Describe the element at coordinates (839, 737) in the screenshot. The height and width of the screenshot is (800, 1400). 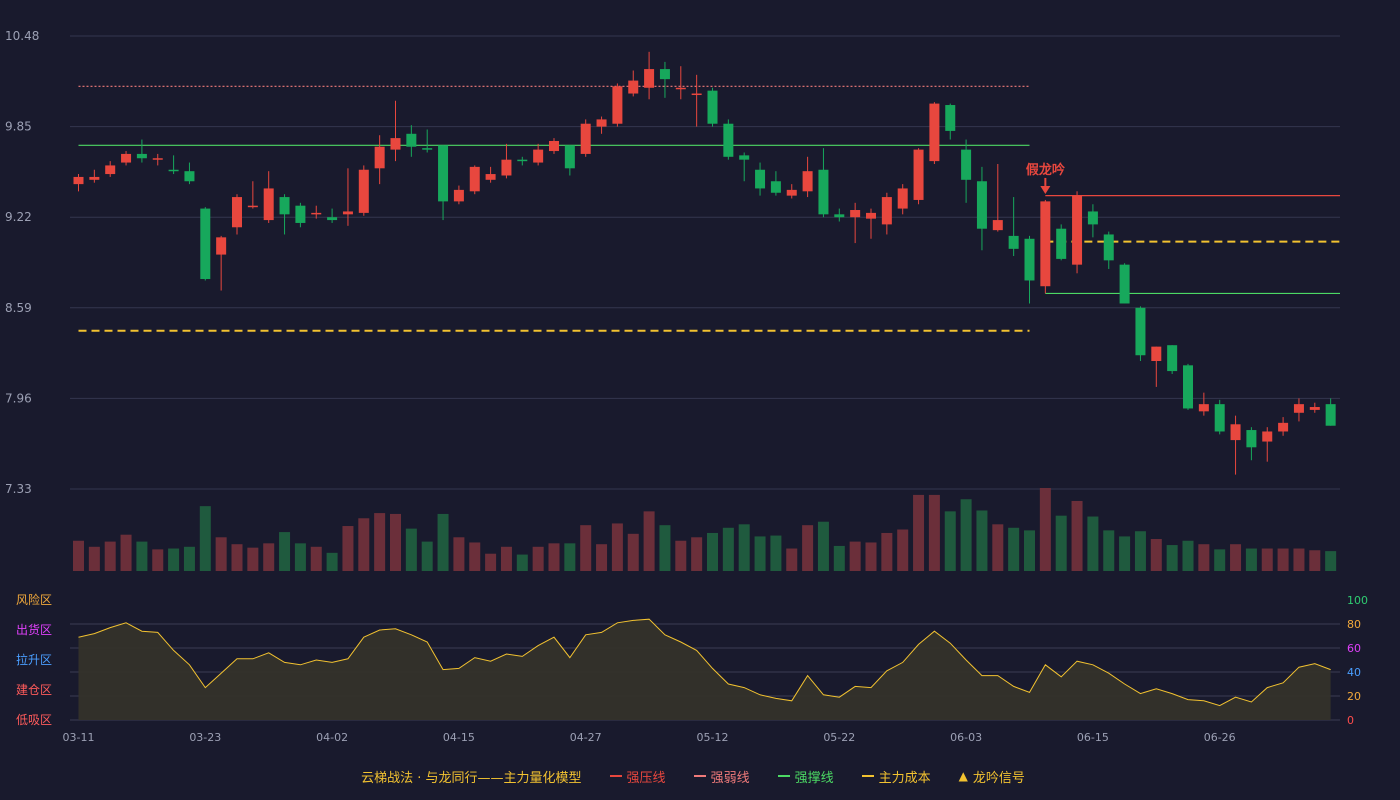
I see `x-tick-label: 05-22` at that location.